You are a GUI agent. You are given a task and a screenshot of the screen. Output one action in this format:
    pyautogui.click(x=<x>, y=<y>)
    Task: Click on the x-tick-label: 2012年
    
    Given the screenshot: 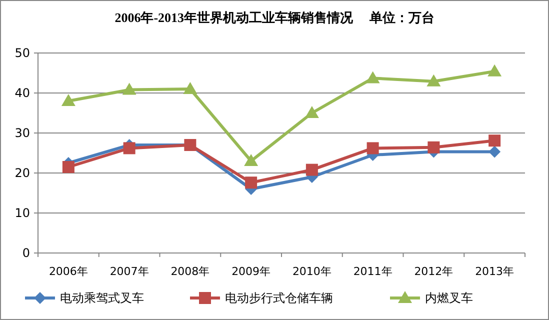 What is the action you would take?
    pyautogui.click(x=434, y=271)
    